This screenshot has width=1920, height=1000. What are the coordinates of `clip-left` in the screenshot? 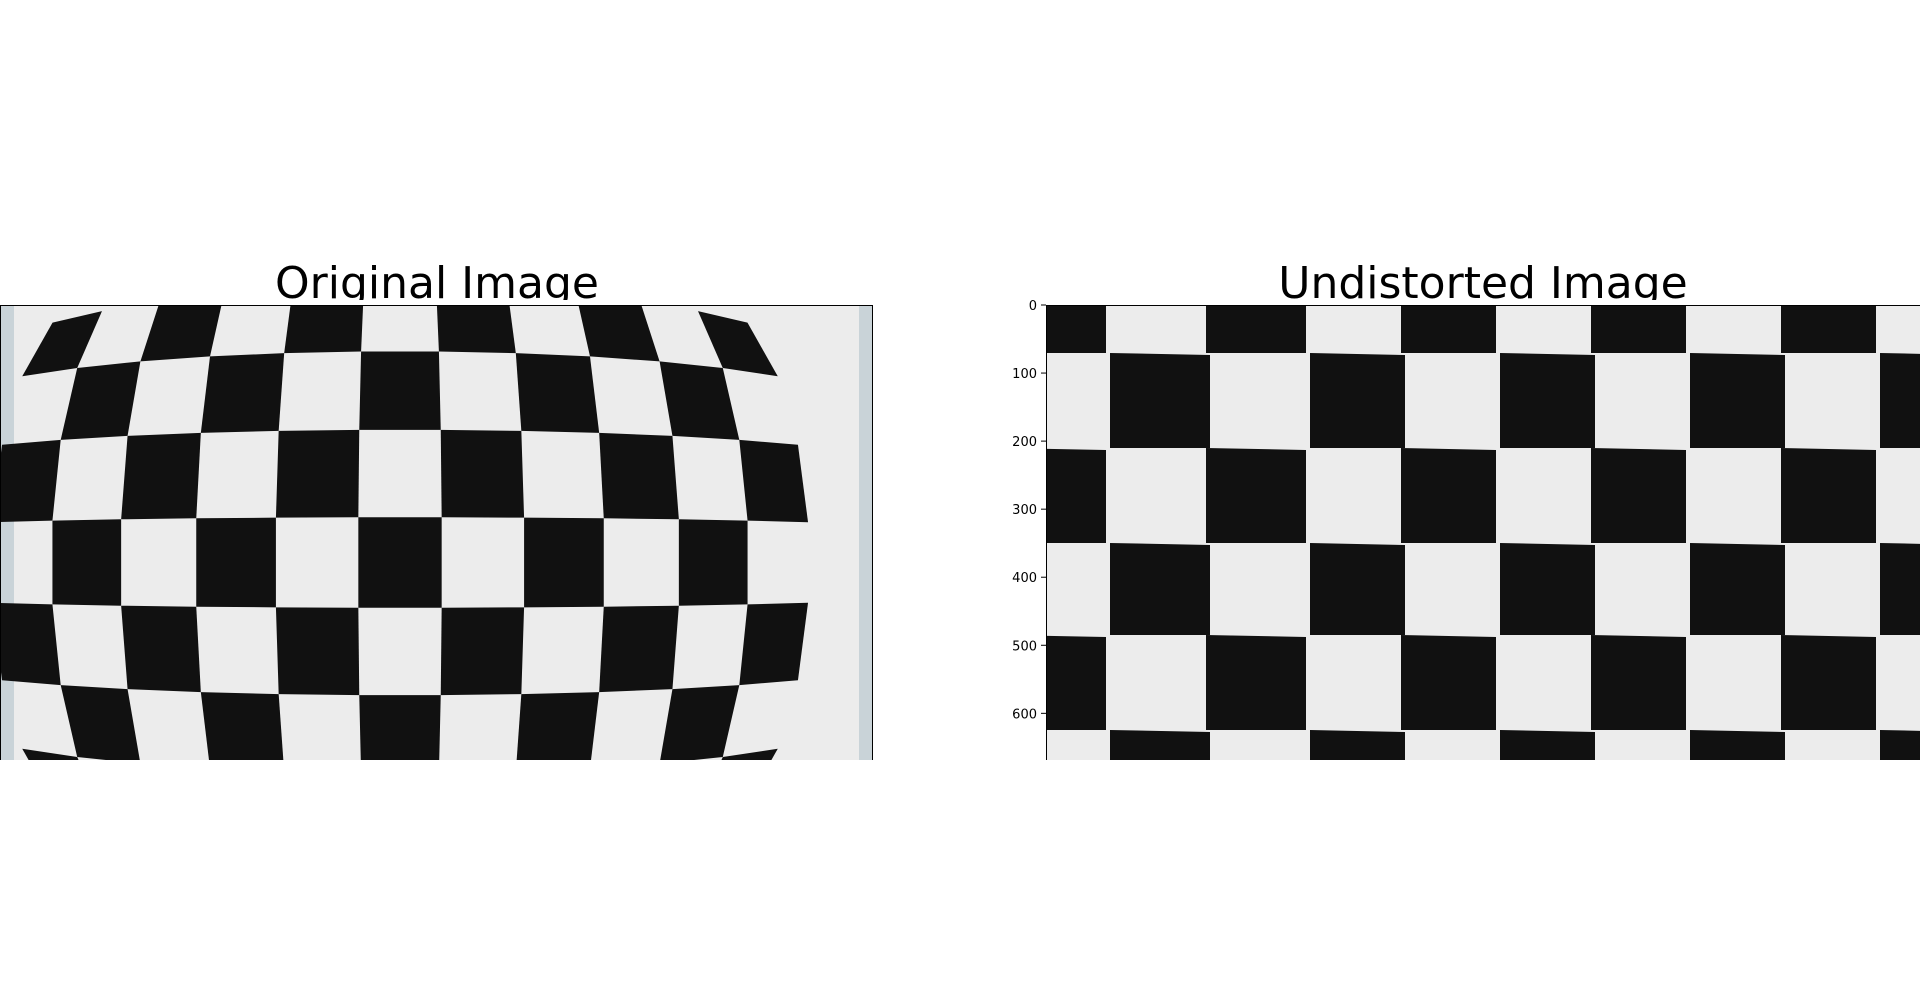 It's located at (1003, 530).